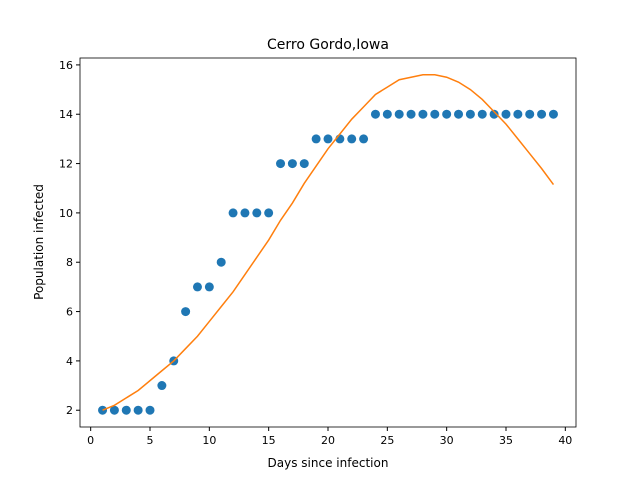 Image resolution: width=640 pixels, height=480 pixels. Describe the element at coordinates (90, 440) in the screenshot. I see `x-tick-label: 0` at that location.